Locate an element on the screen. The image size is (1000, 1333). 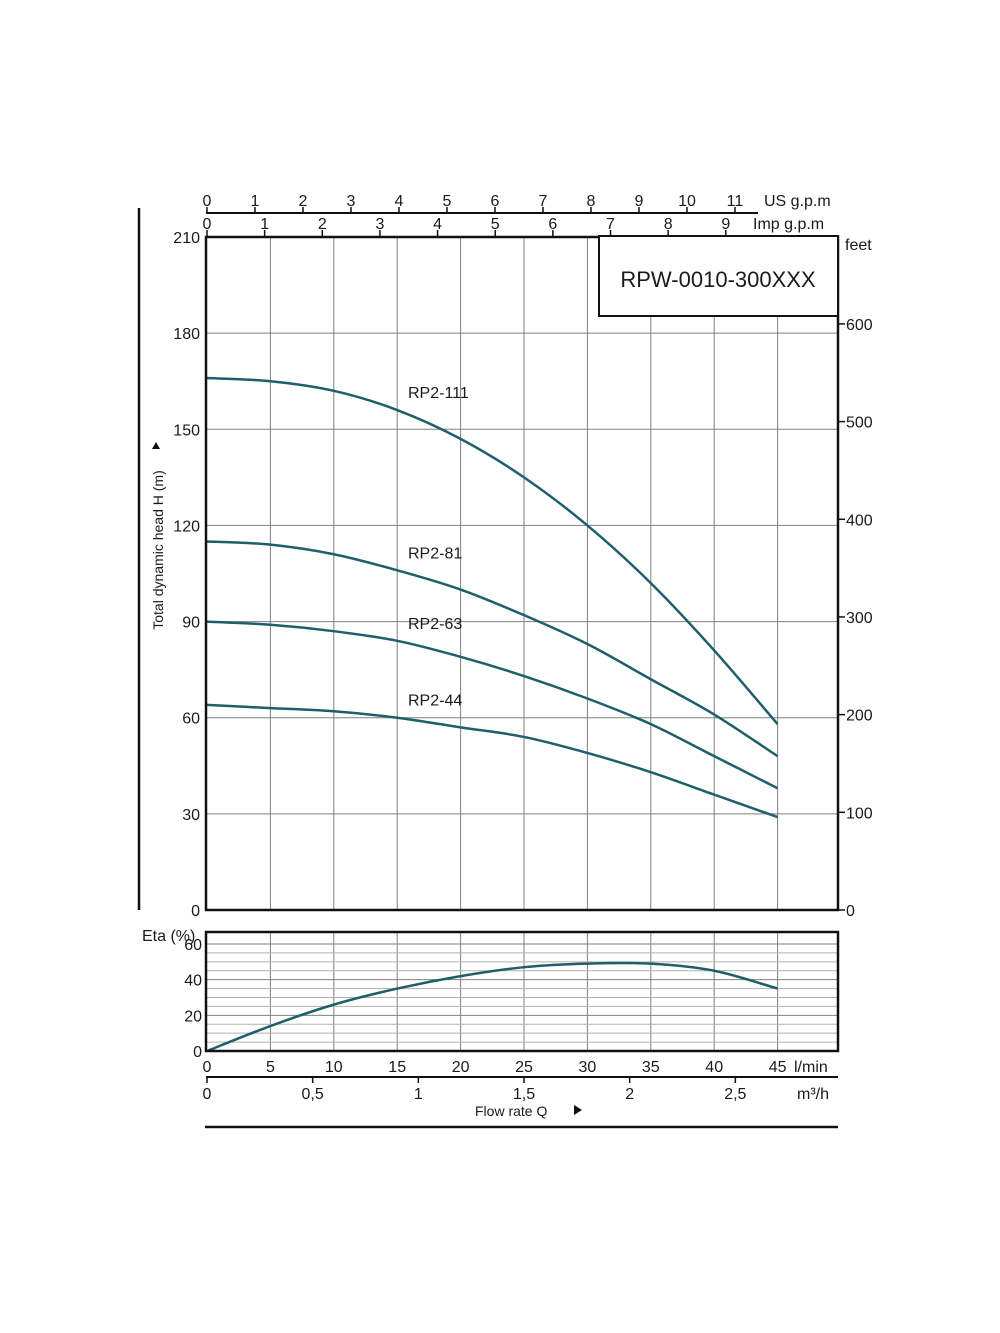
us-gpm-tick-label: 10 is located at coordinates (687, 201).